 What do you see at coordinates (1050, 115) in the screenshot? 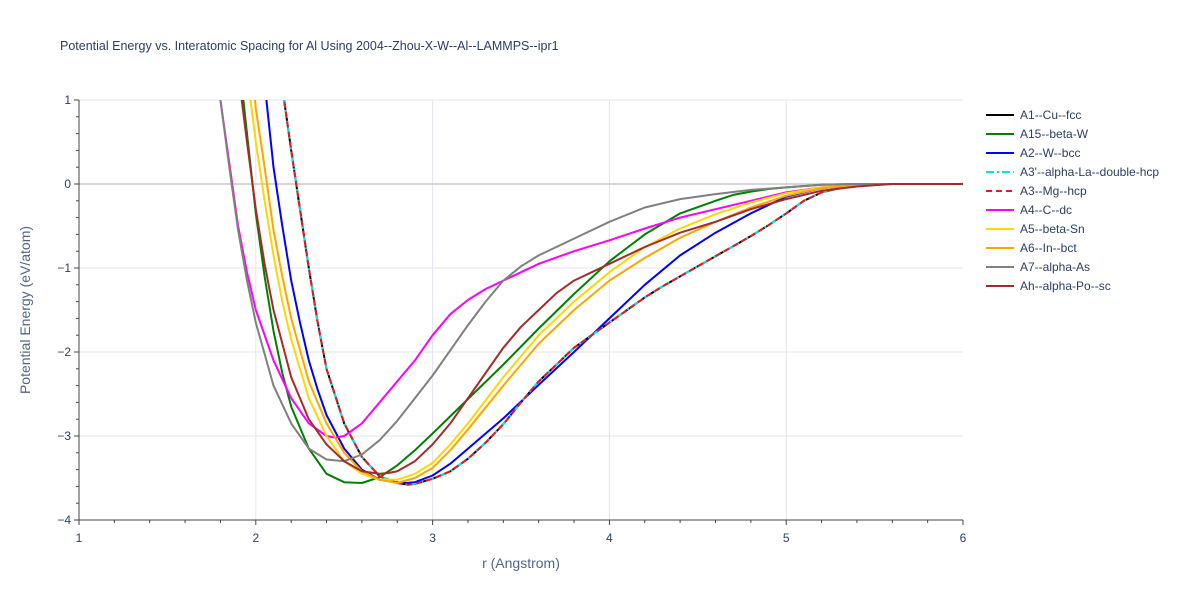
I see `legend-label-0: A1--Cu--fcc` at bounding box center [1050, 115].